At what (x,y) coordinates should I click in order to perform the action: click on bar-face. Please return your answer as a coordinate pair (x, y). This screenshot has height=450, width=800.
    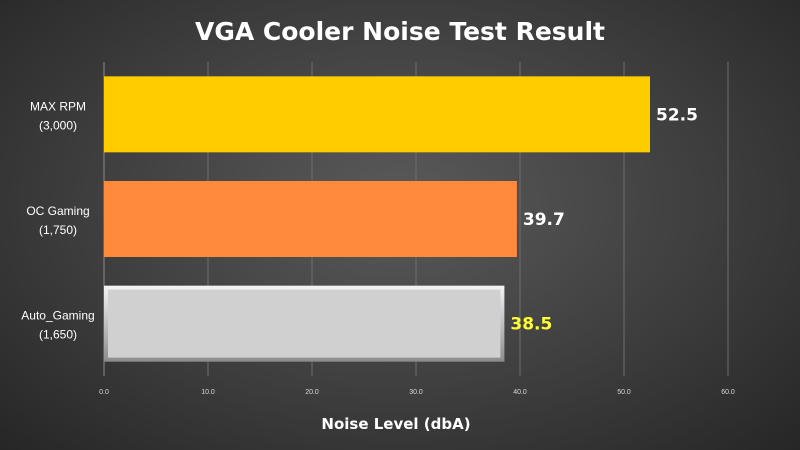
    Looking at the image, I should click on (304, 323).